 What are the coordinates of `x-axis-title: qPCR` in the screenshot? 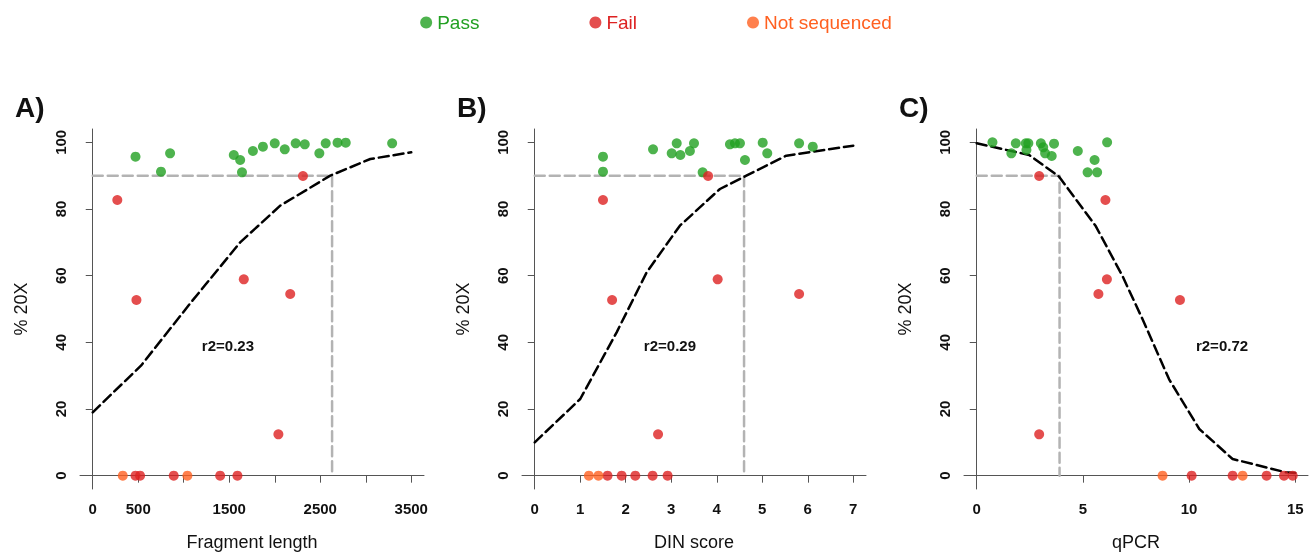 It's located at (1136, 542).